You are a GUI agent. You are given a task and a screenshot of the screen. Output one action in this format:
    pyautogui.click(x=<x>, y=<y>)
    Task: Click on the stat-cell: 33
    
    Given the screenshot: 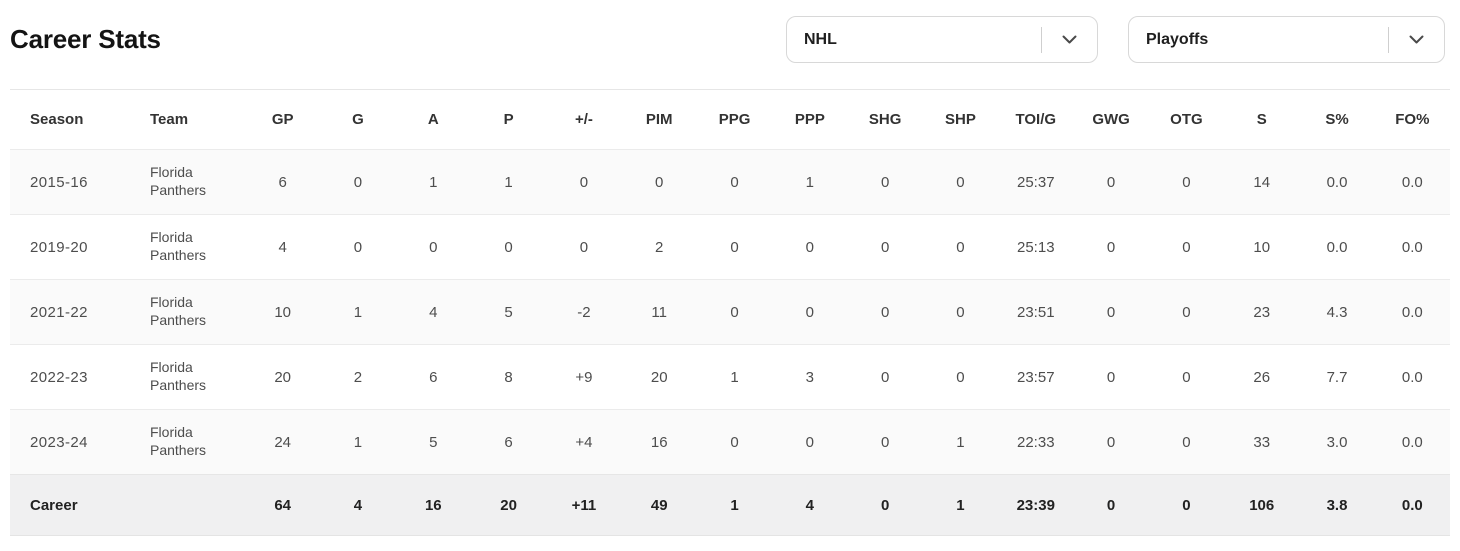 What is the action you would take?
    pyautogui.click(x=1262, y=442)
    